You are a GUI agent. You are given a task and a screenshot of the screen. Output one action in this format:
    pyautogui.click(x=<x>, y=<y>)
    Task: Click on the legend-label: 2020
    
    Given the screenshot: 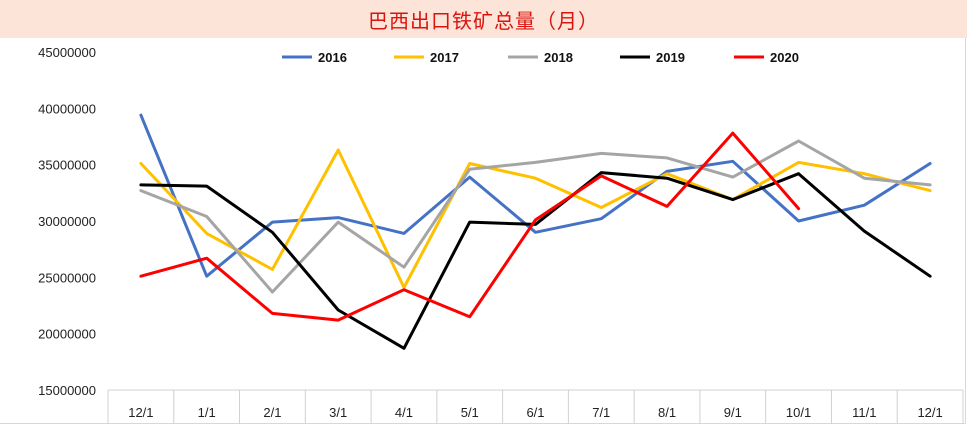 What is the action you would take?
    pyautogui.click(x=784, y=57)
    